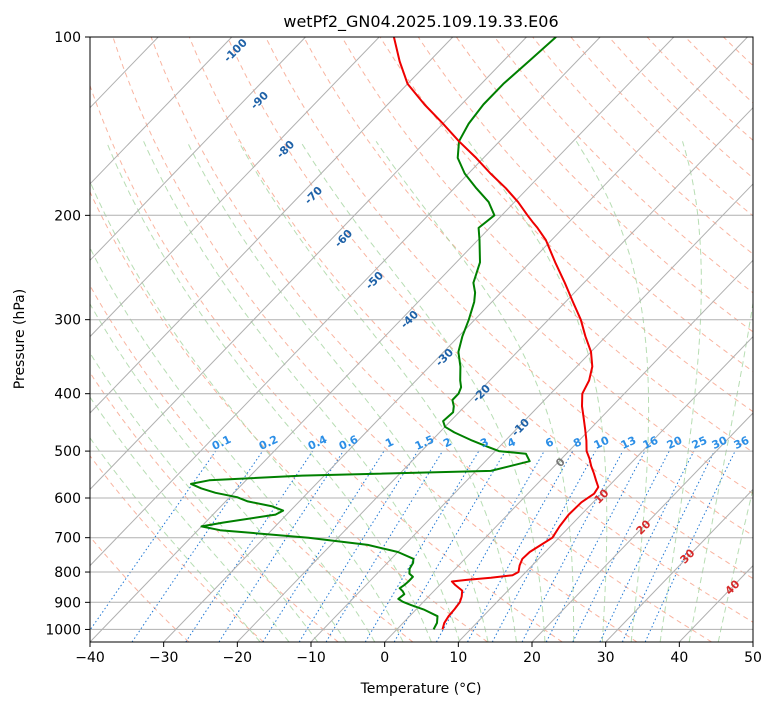 Image resolution: width=775 pixels, height=708 pixels. What do you see at coordinates (67, 395) in the screenshot?
I see `y-tick-label: 400` at bounding box center [67, 395].